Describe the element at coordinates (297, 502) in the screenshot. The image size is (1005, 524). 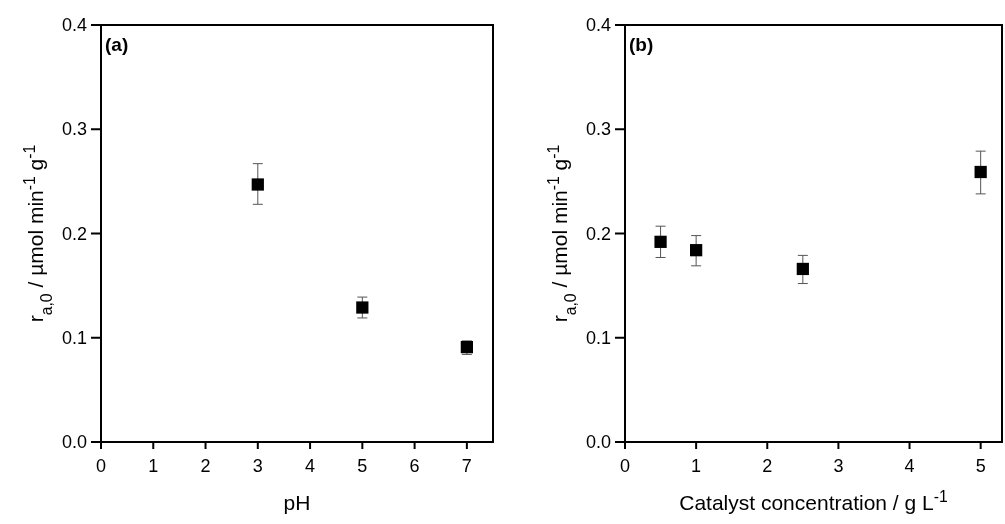
I see `x-axis-title: pH` at that location.